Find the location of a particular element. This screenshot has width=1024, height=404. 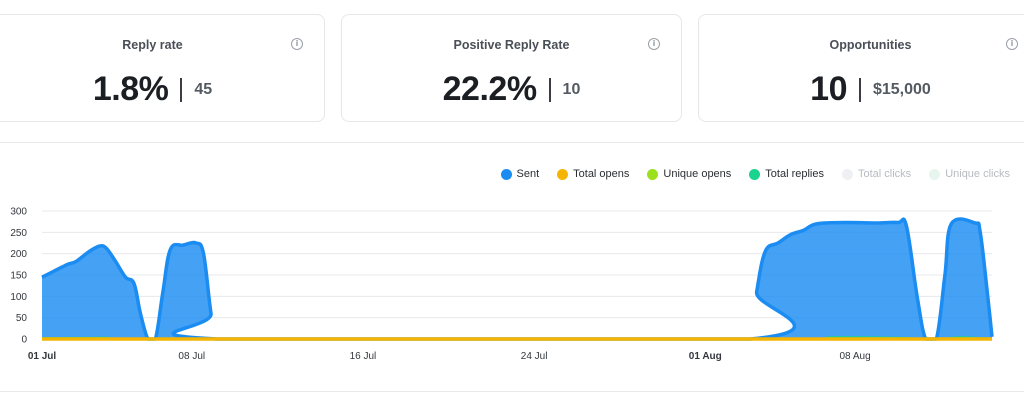

legend-item-total-clicks: Total clicks is located at coordinates (876, 174).